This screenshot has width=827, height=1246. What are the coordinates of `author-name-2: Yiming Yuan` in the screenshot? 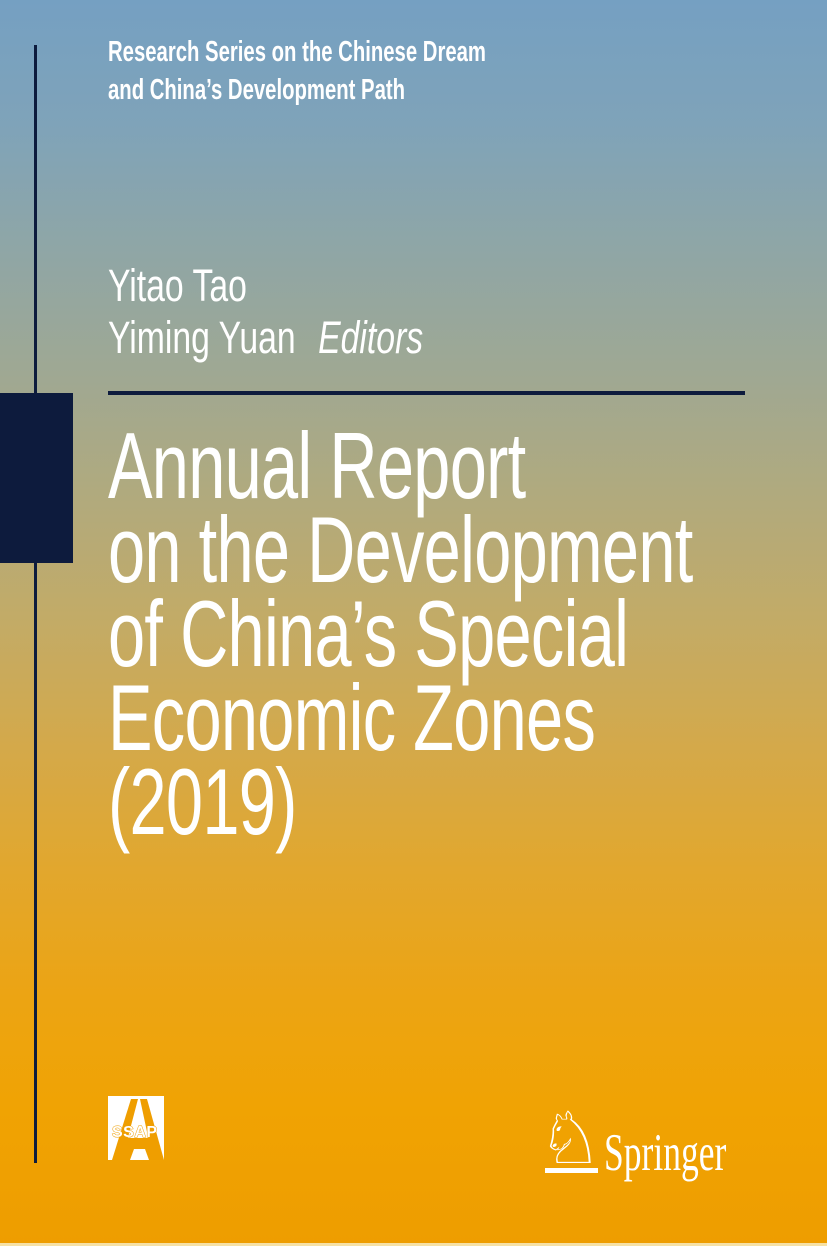 It's located at (202, 337).